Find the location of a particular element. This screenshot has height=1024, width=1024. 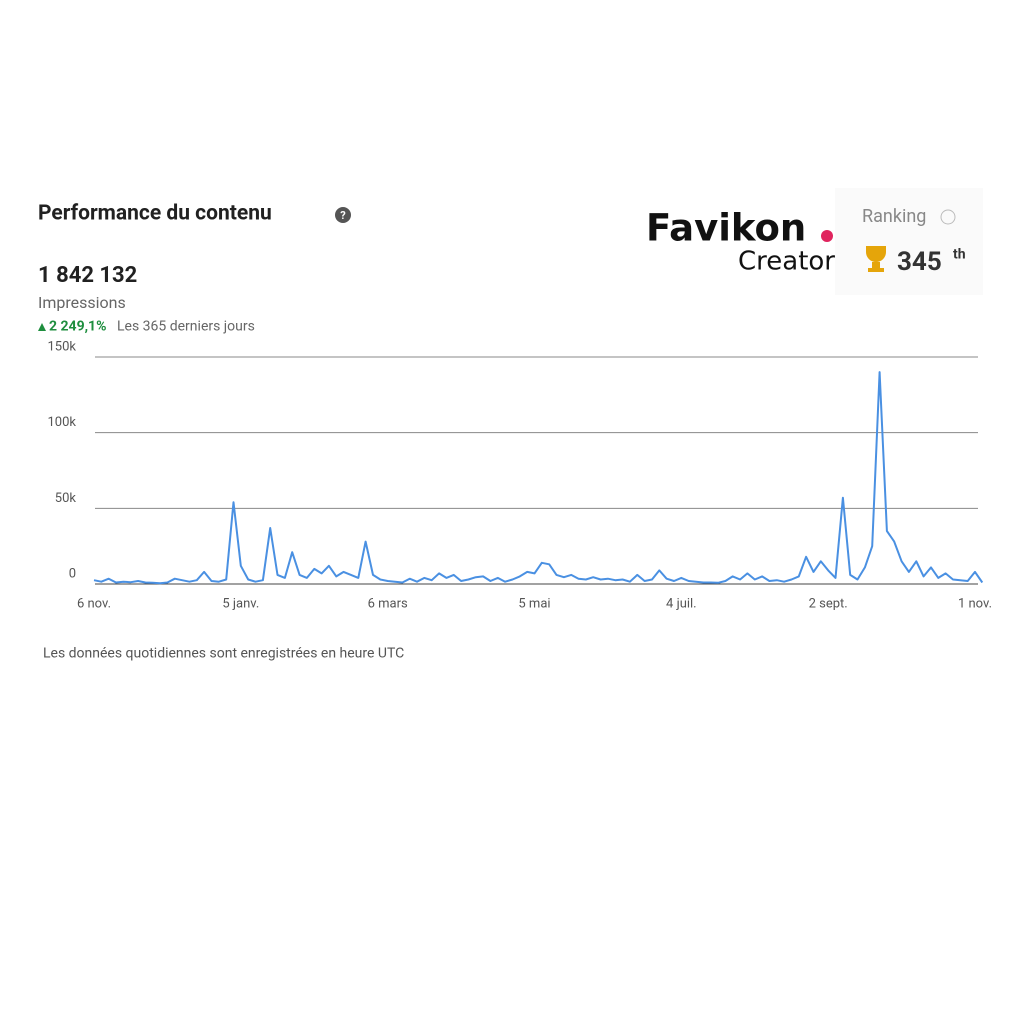

ranking-help is located at coordinates (948, 217).